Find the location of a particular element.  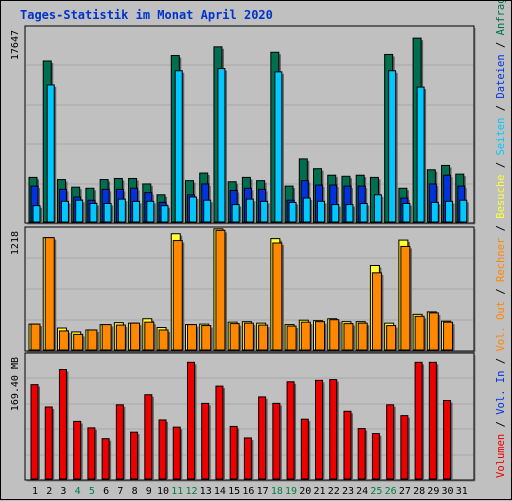

legend-segment: Rechner is located at coordinates (501, 260).